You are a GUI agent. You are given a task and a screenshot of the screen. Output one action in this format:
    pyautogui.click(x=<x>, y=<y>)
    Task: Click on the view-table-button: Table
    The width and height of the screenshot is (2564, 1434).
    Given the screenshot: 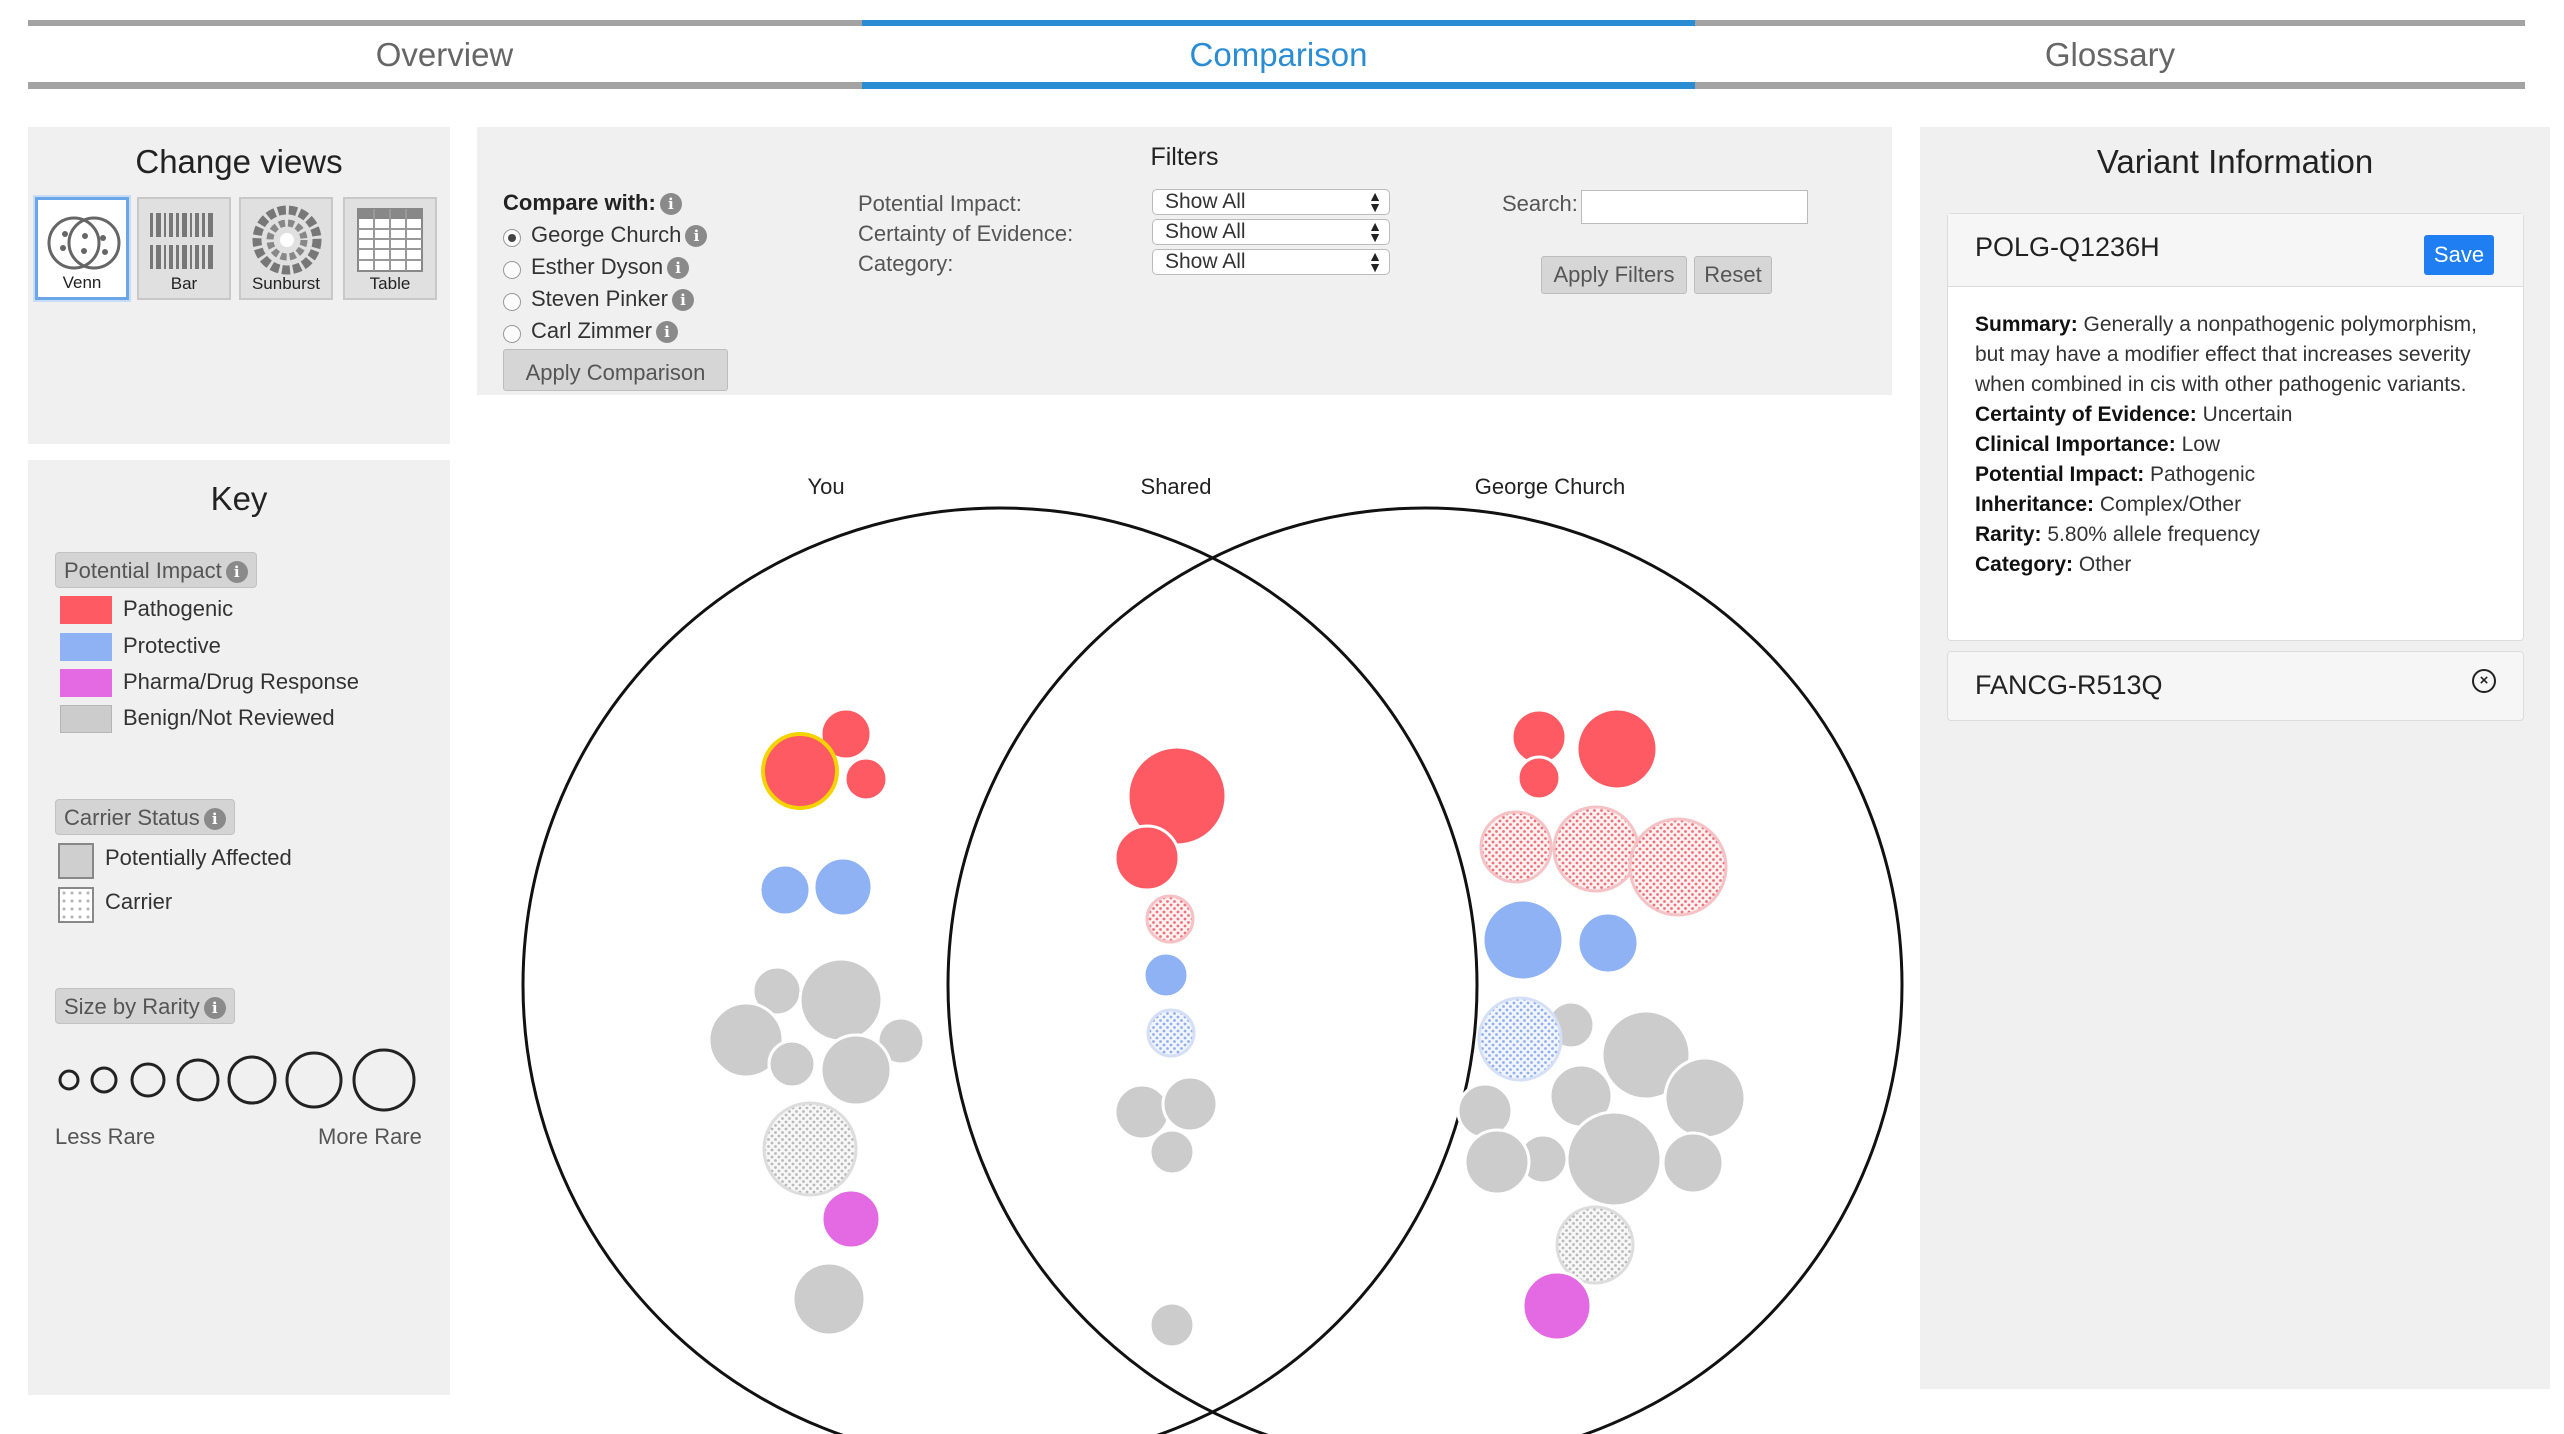 What is the action you would take?
    pyautogui.click(x=390, y=248)
    